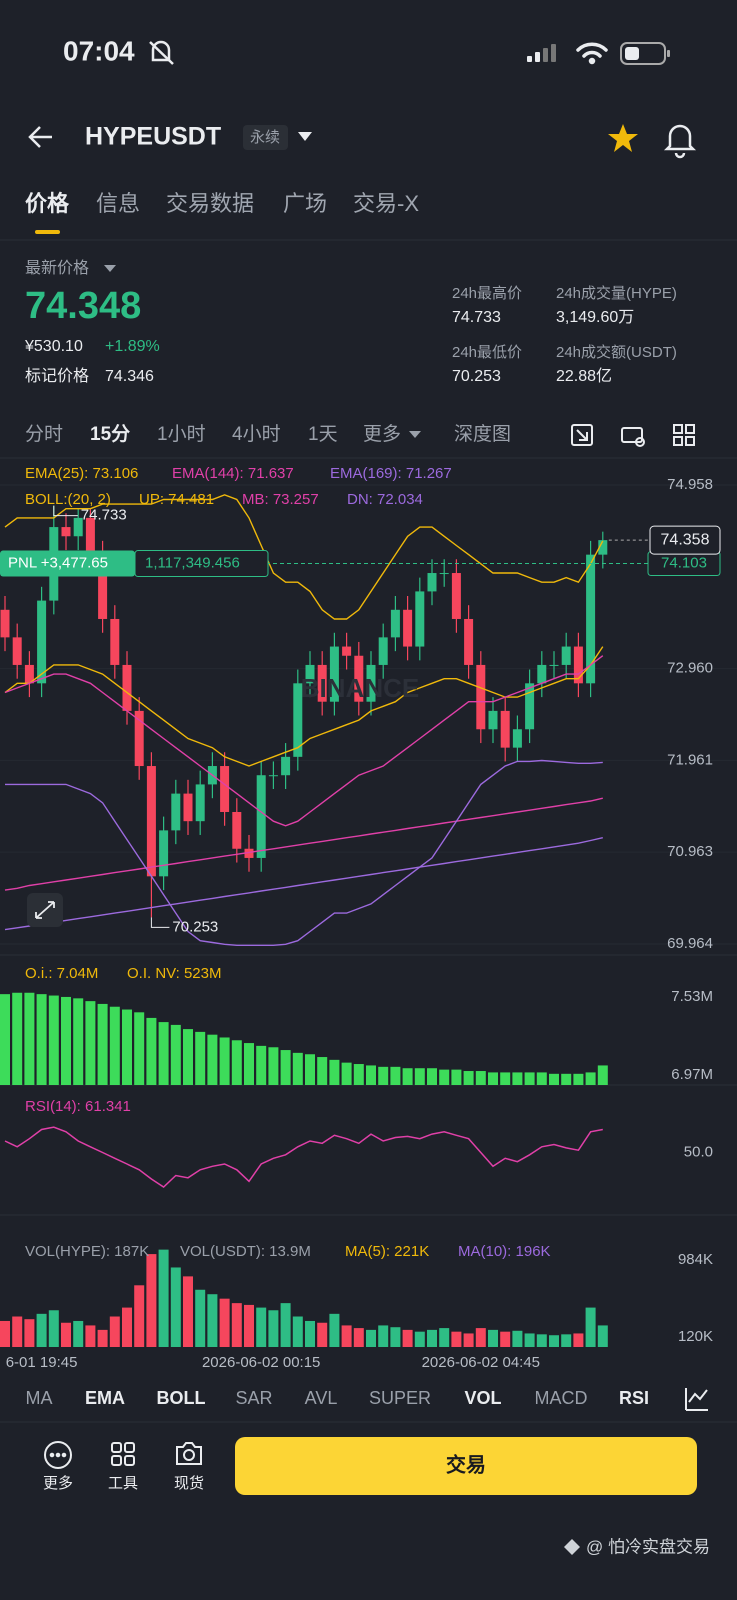  What do you see at coordinates (160, 922) in the screenshot?
I see `low-marker` at bounding box center [160, 922].